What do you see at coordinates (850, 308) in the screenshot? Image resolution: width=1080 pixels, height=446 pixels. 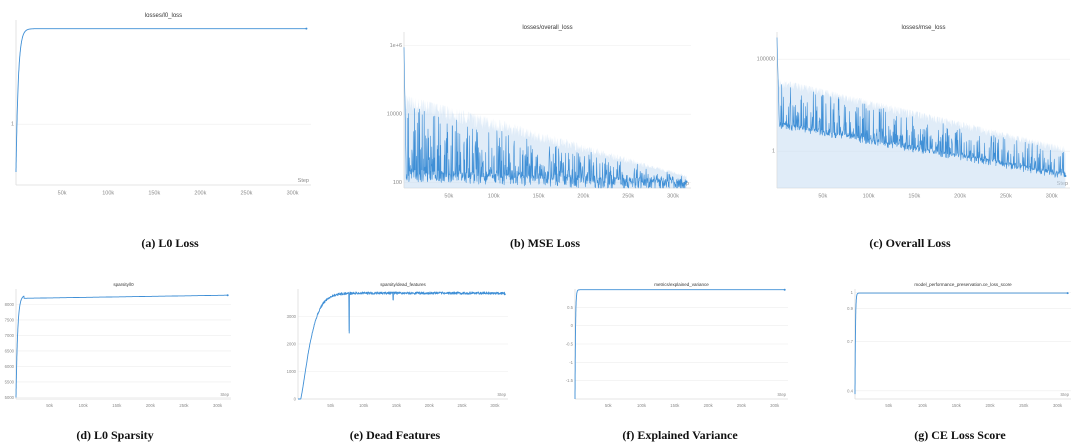 I see `y-tick-label: 0.9` at bounding box center [850, 308].